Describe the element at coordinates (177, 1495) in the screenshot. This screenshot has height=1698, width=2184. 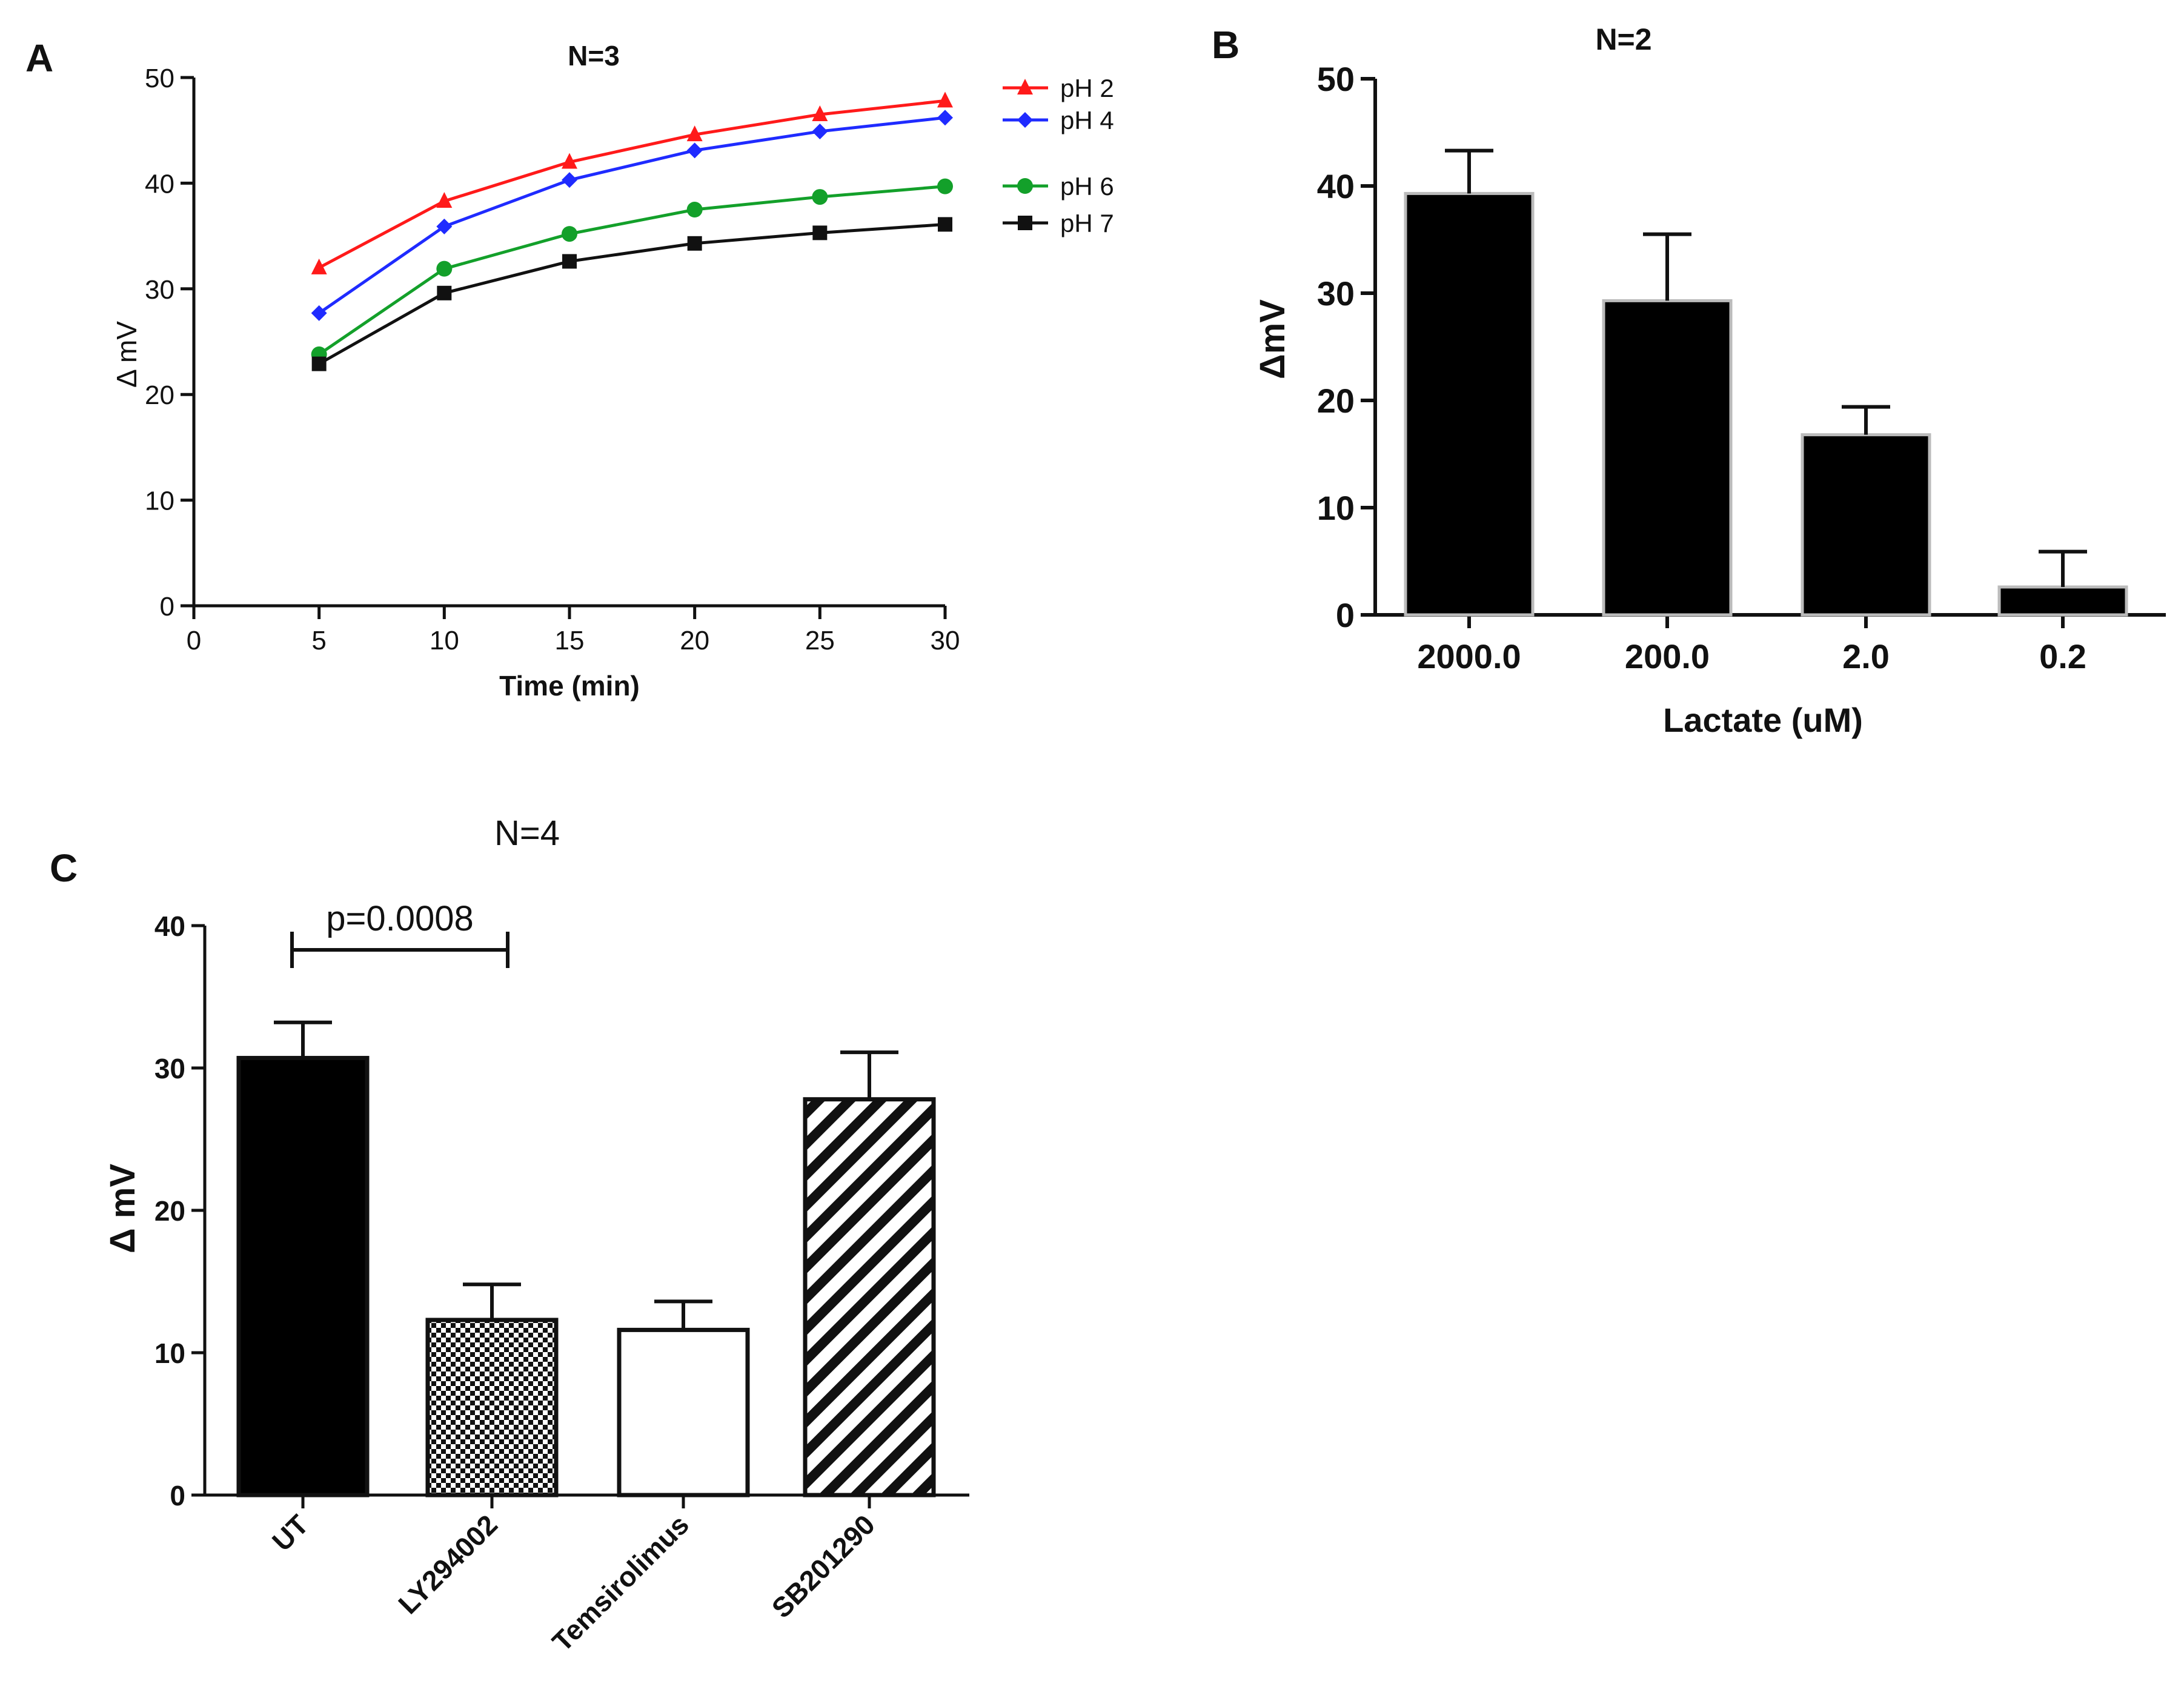
I see `panel-c-y-tick-label: 0` at that location.